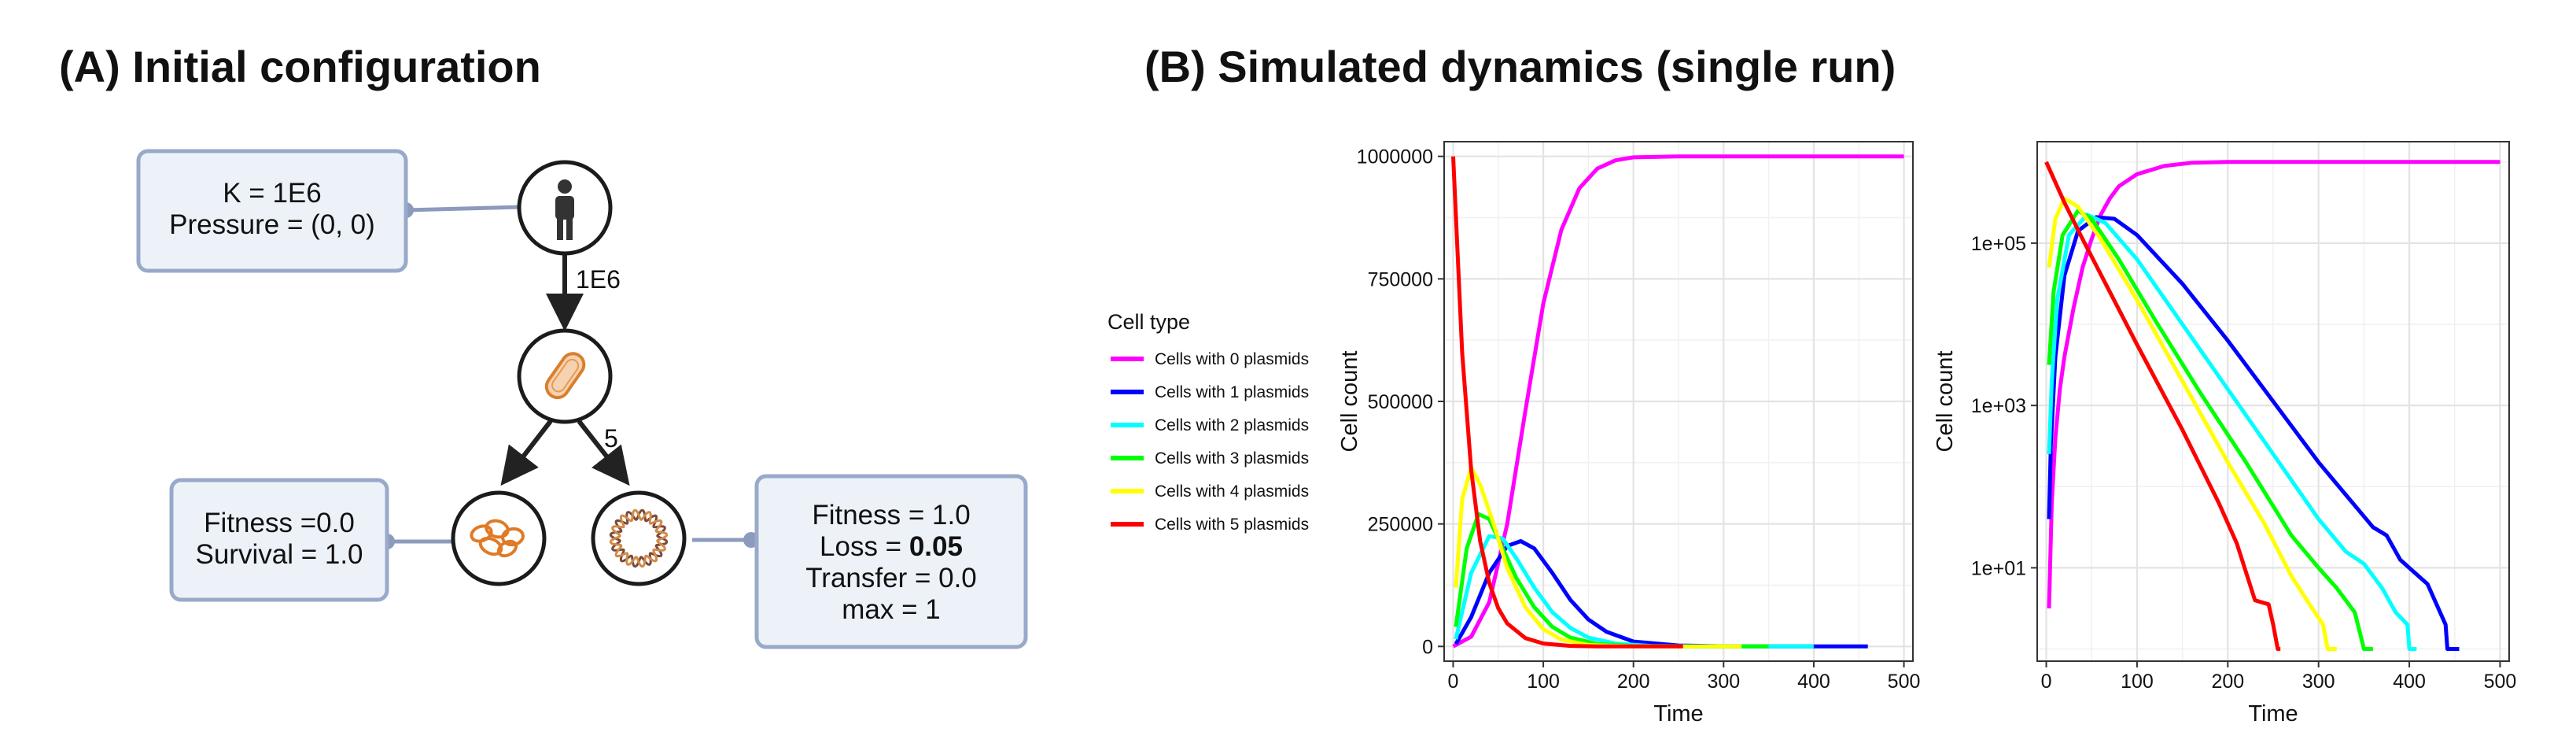 The height and width of the screenshot is (743, 2576). I want to click on right-transfer-text: Transfer = 0.0, so click(891, 578).